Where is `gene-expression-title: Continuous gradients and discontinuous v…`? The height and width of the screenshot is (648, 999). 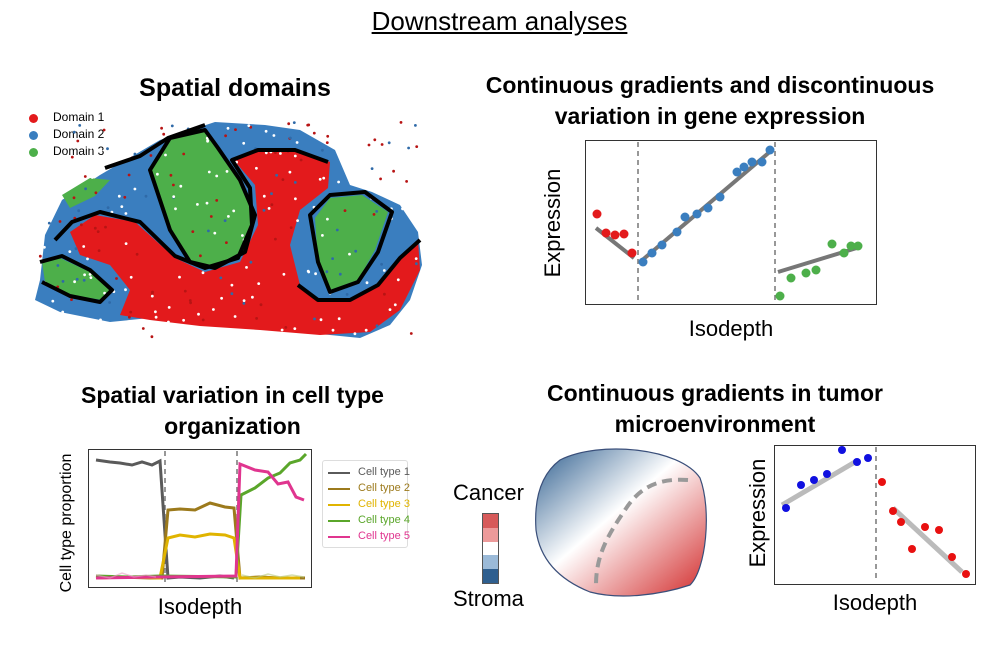 gene-expression-title: Continuous gradients and discontinuous v… is located at coordinates (710, 101).